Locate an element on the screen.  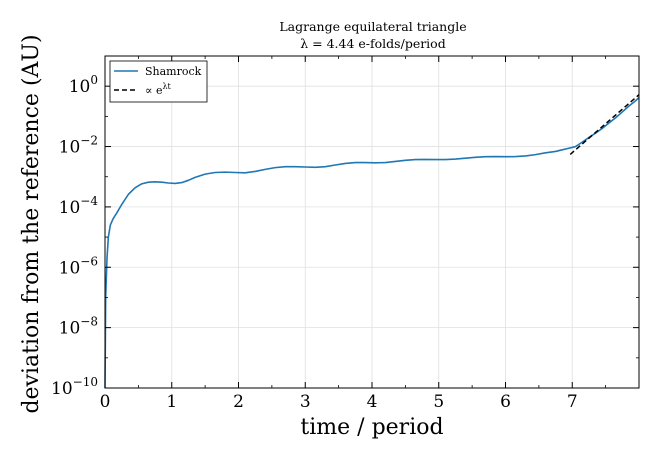
chart-title: Lagrange equilateral triangle is located at coordinates (372, 26).